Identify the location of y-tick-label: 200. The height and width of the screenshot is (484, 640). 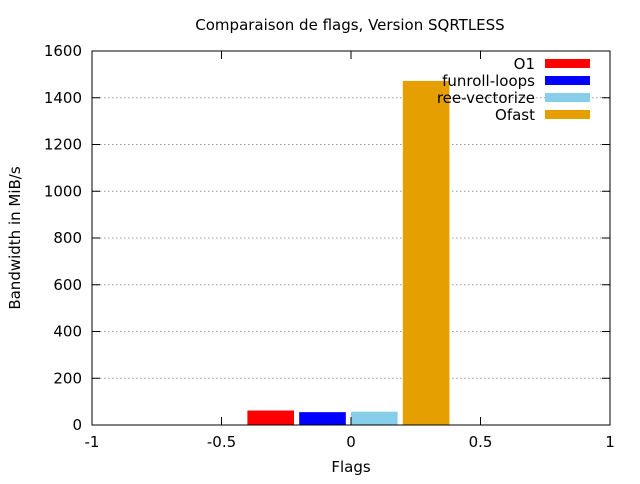
(67, 378).